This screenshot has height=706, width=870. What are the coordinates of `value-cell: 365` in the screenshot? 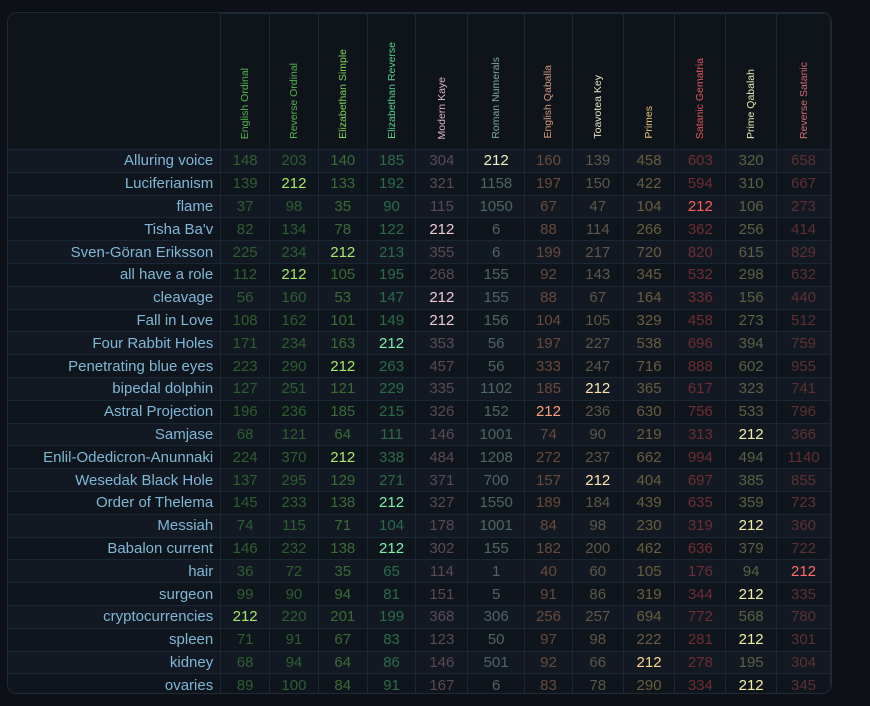 It's located at (649, 388).